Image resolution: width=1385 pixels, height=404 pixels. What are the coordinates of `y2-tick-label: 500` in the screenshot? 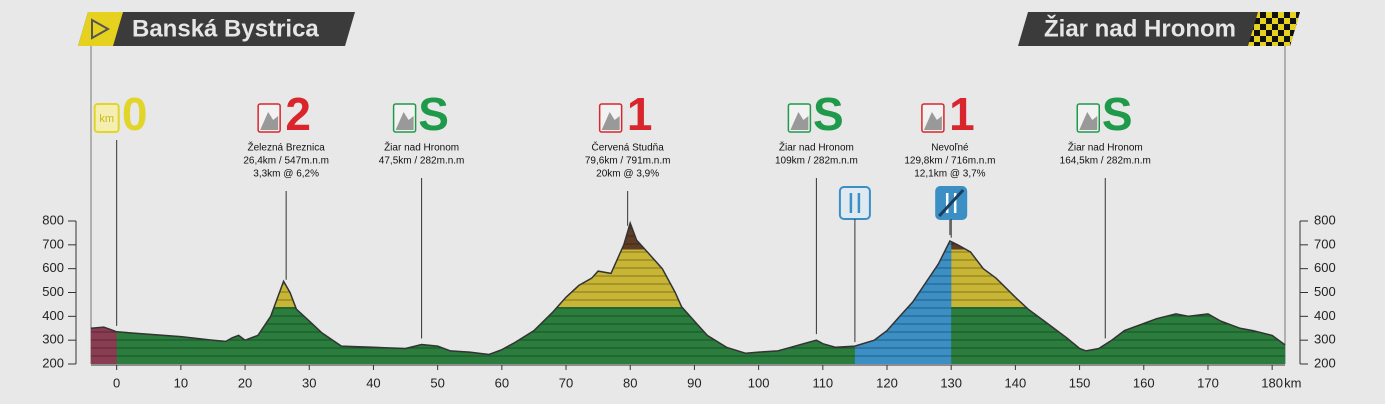 It's located at (1325, 291).